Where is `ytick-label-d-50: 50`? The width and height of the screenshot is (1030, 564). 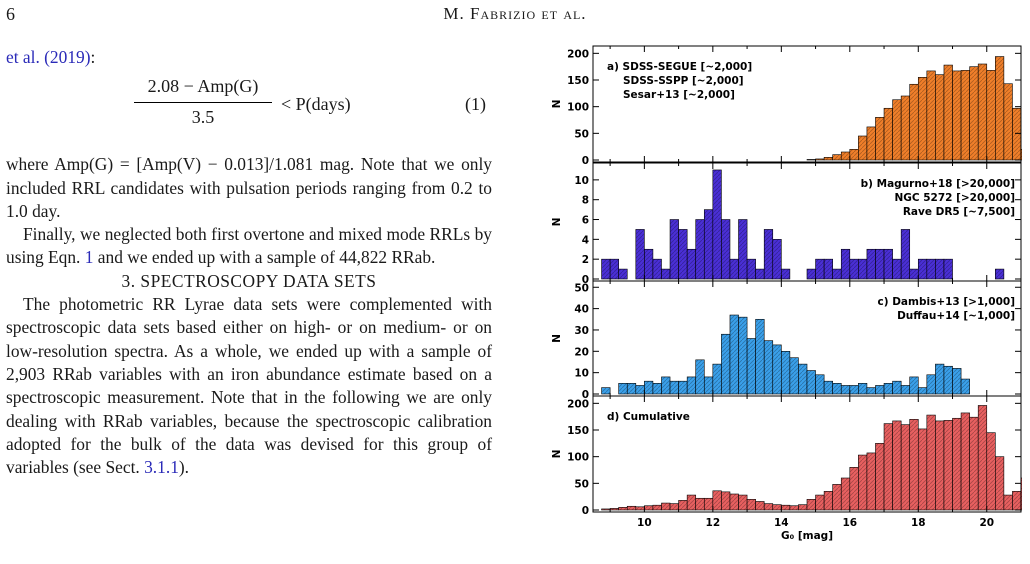
ytick-label-d-50: 50 is located at coordinates (581, 484).